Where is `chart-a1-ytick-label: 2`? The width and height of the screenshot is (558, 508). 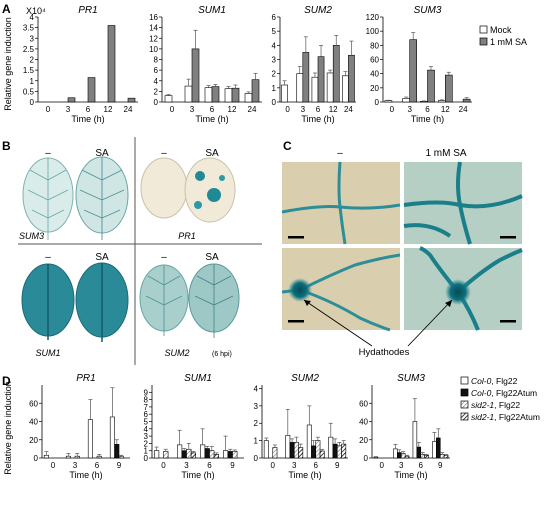
chart-a1-ytick-label: 2 is located at coordinates (156, 91).